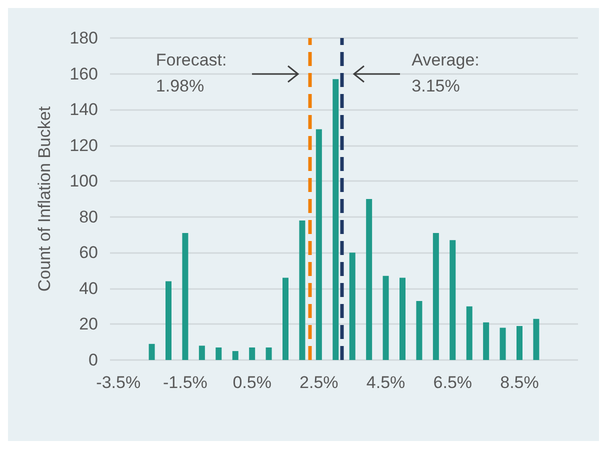 This screenshot has width=607, height=449. I want to click on annotation: Forecast: 1.98%, so click(191, 73).